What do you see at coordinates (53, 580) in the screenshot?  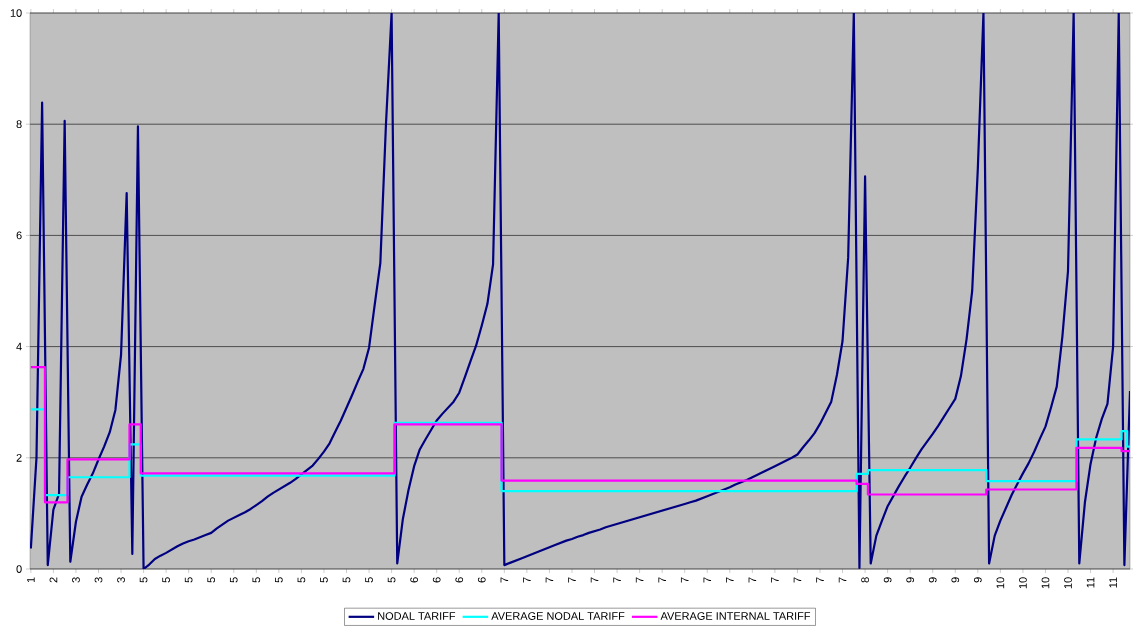 I see `x-tick-label: 2` at bounding box center [53, 580].